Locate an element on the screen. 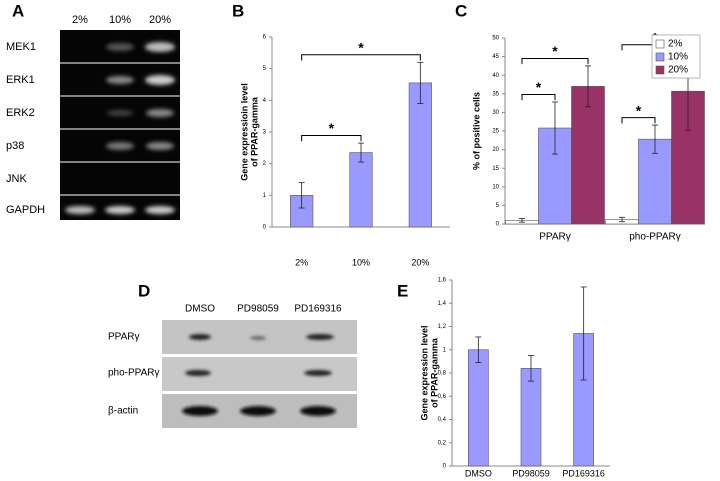  y-tick-label: 6 is located at coordinates (265, 38).